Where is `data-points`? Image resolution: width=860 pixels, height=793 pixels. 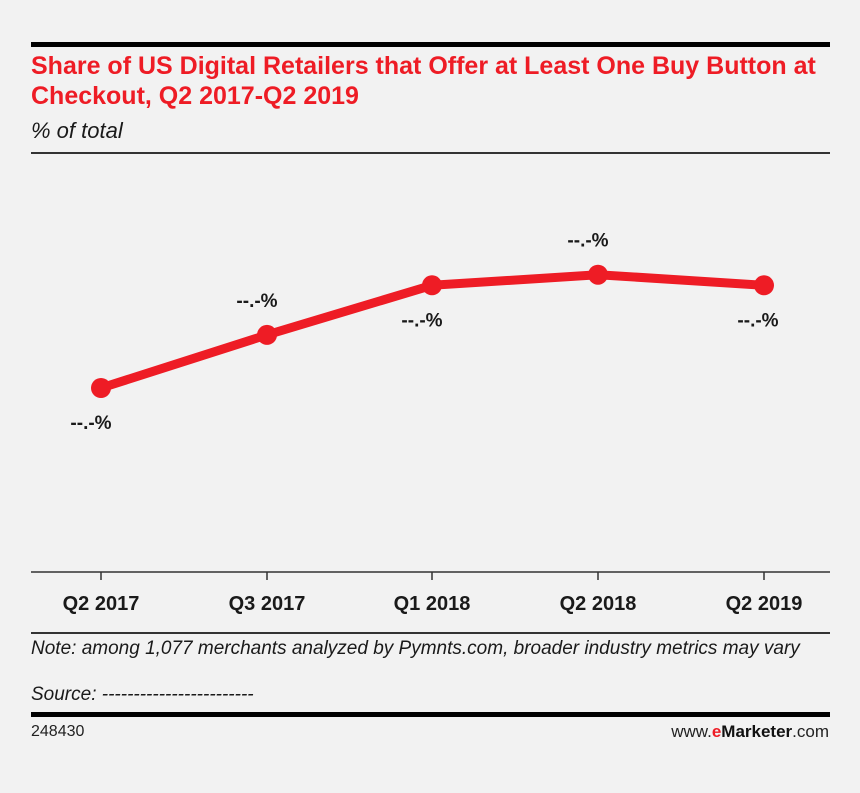
data-points is located at coordinates (432, 331).